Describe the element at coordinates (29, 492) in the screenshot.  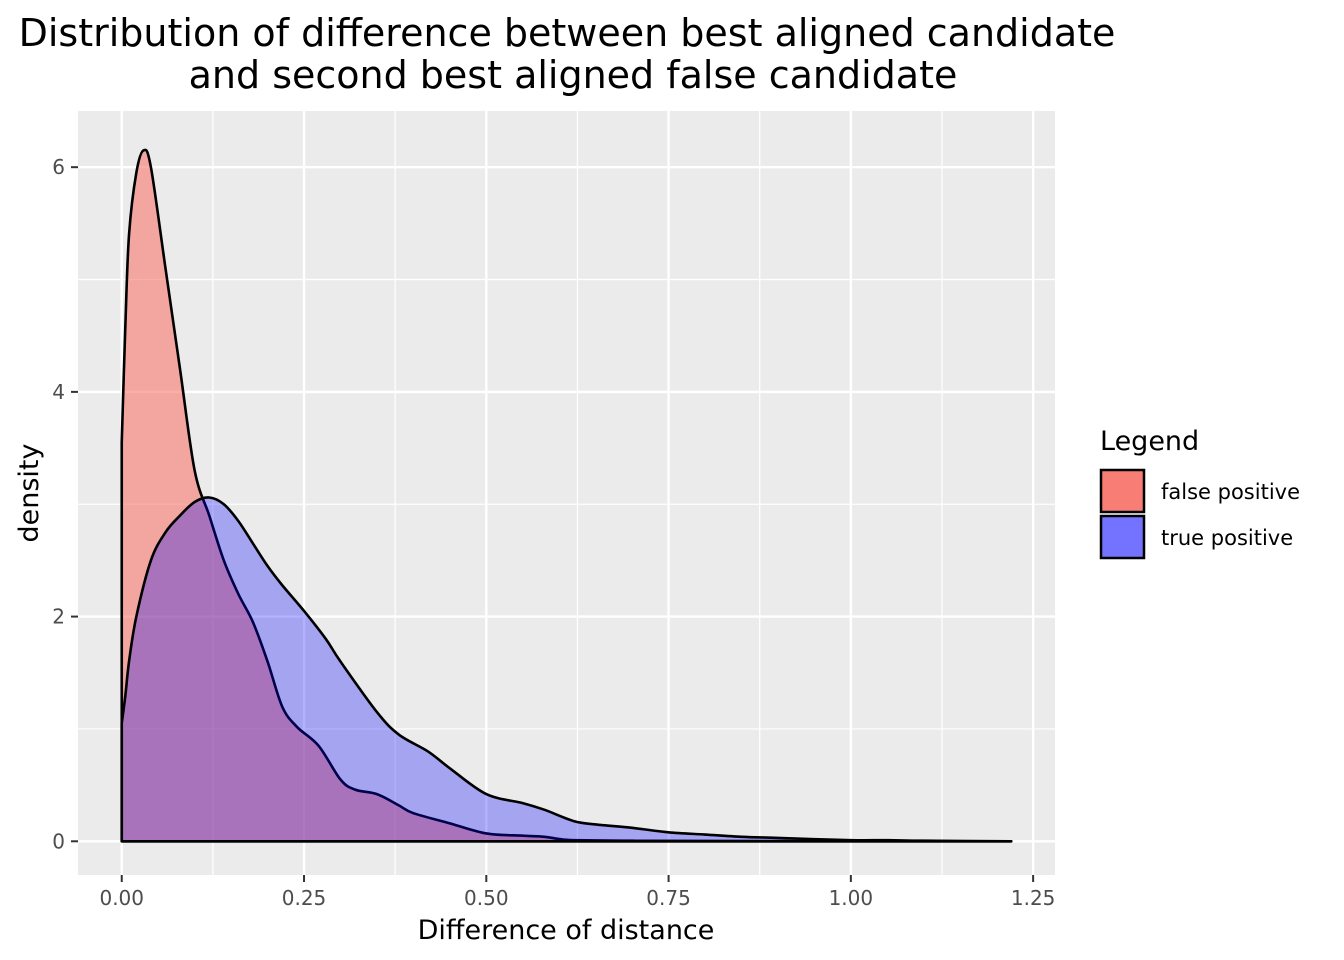
I see `y-axis-label: density` at that location.